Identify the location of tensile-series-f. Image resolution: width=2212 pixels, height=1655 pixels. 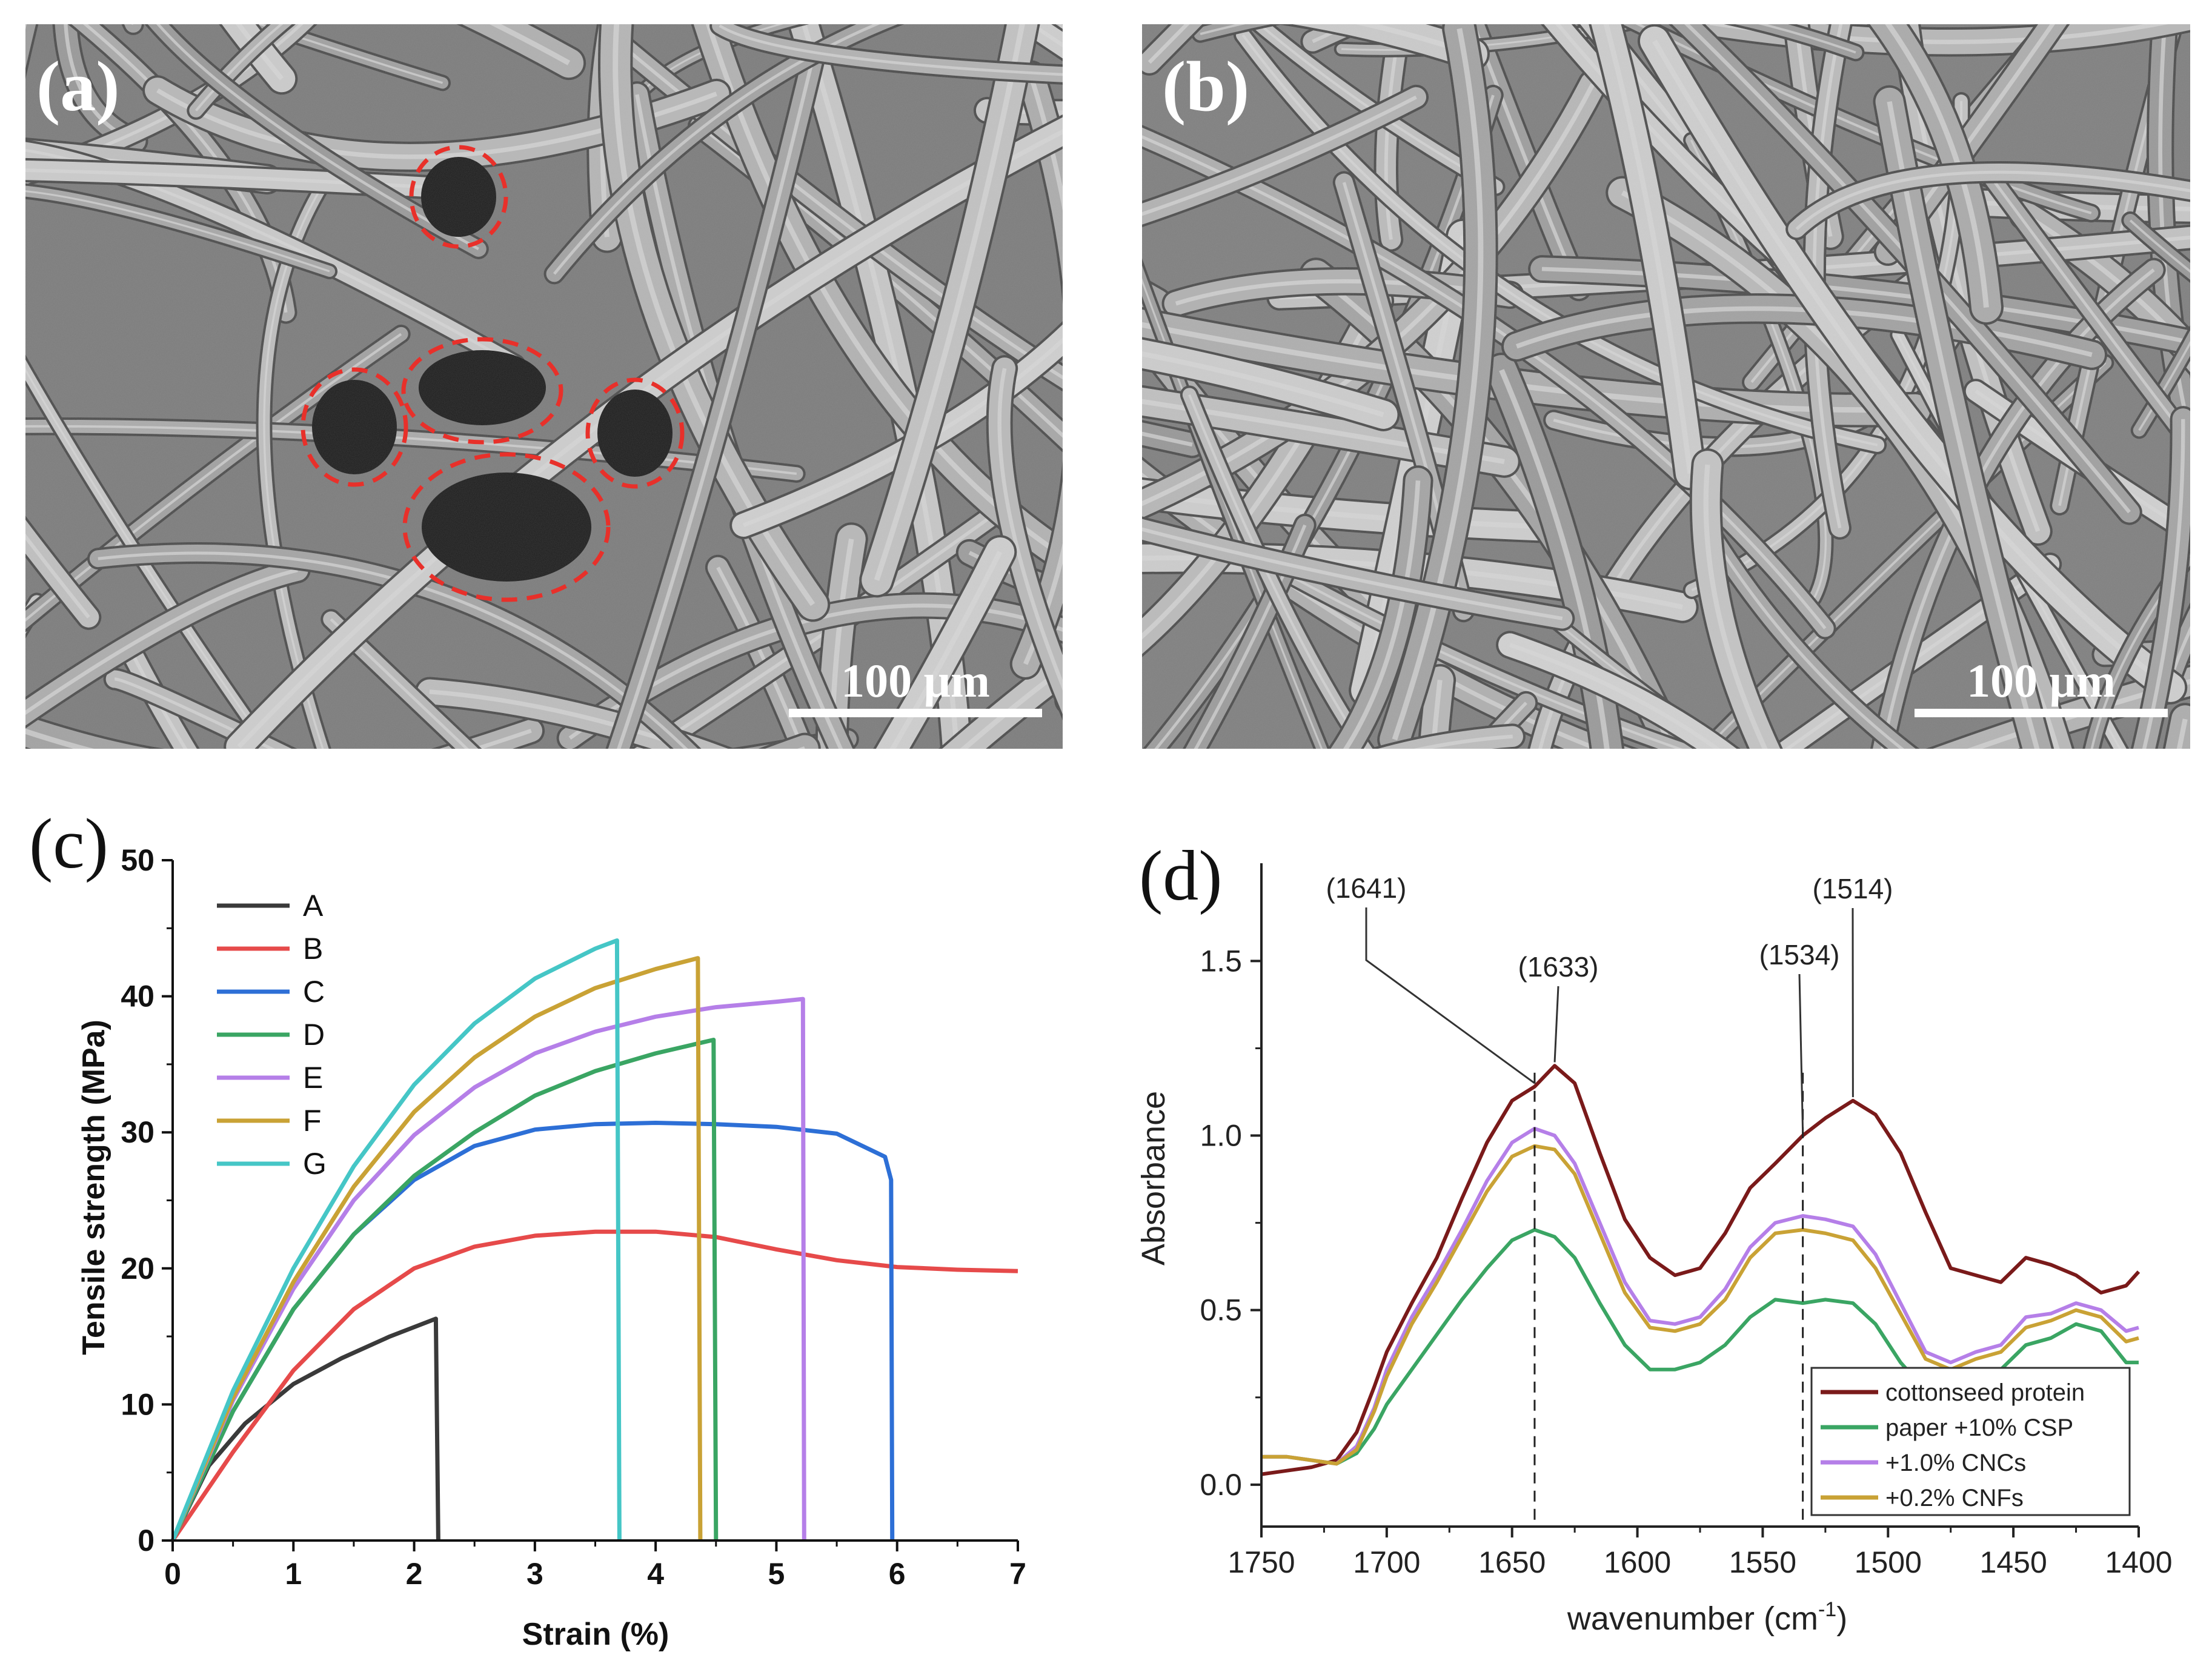
(436, 1249).